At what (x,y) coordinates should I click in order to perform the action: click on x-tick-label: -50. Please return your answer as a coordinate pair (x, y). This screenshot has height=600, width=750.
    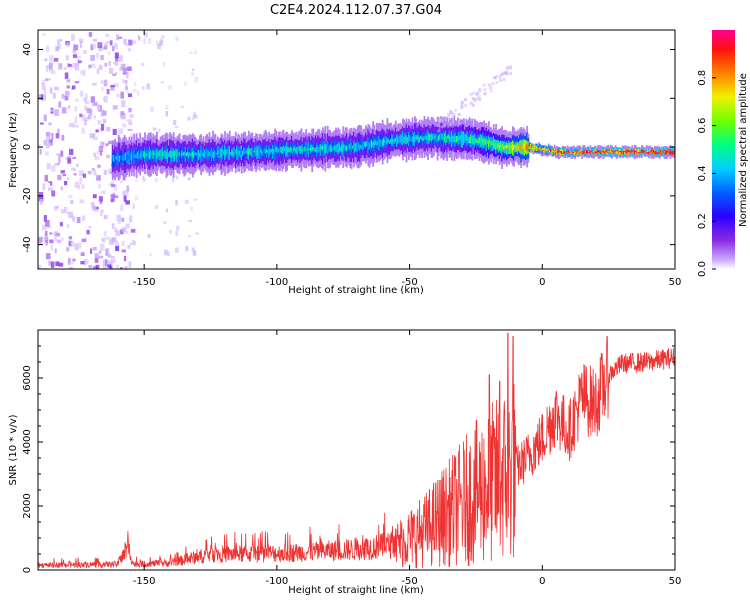
    Looking at the image, I should click on (409, 581).